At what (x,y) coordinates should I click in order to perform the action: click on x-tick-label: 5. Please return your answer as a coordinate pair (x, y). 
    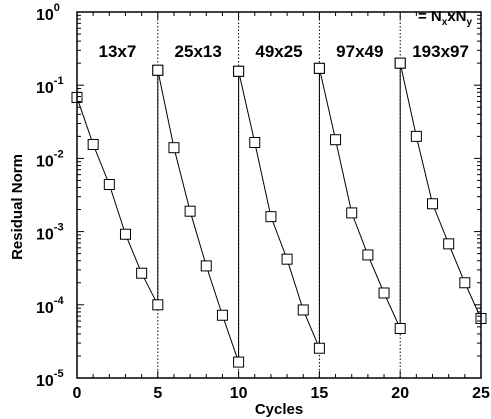
    Looking at the image, I should click on (157, 393).